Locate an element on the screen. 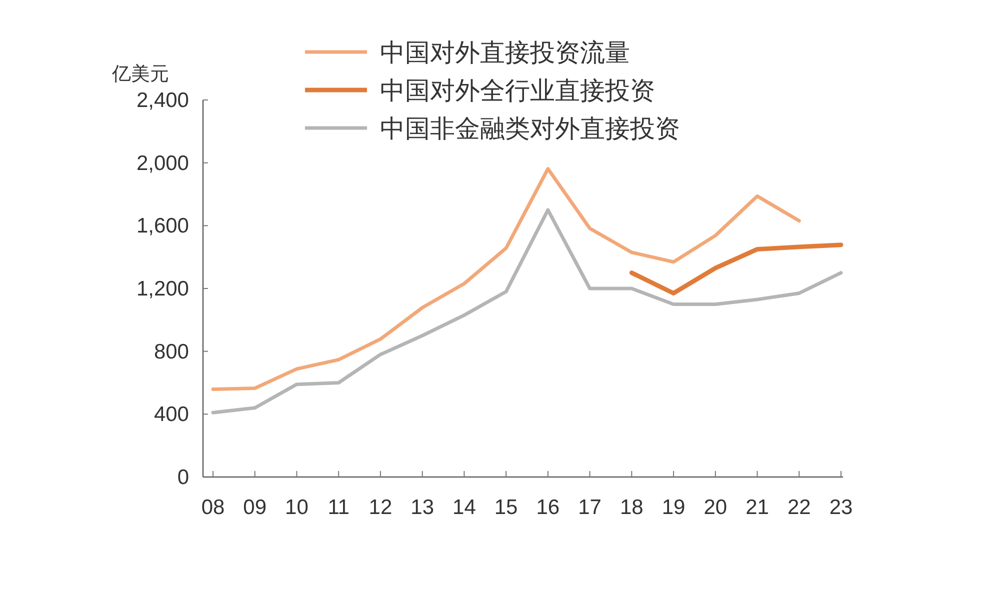  y-tick-label: 400 is located at coordinates (171, 414).